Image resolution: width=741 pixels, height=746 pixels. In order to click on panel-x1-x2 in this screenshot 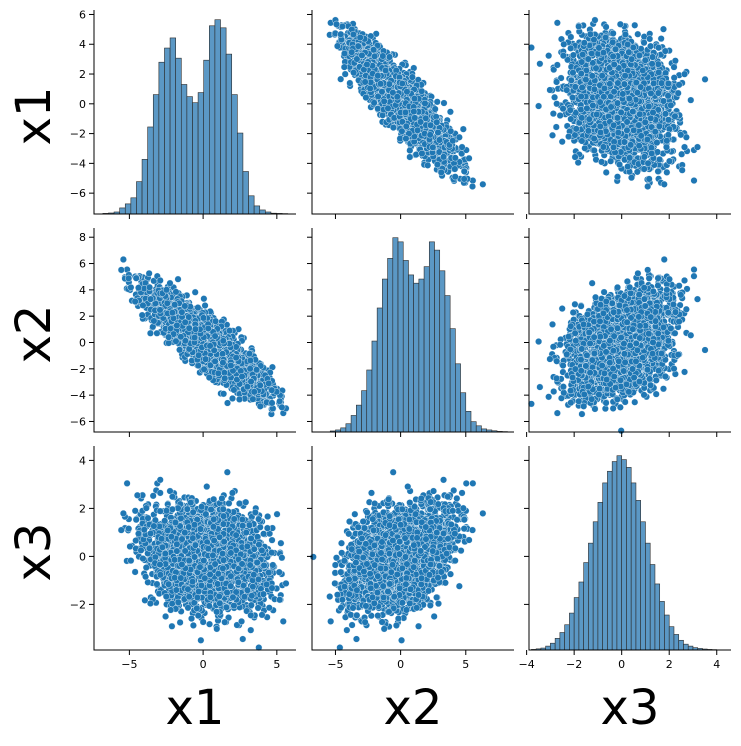, I will do `click(410, 114)`.